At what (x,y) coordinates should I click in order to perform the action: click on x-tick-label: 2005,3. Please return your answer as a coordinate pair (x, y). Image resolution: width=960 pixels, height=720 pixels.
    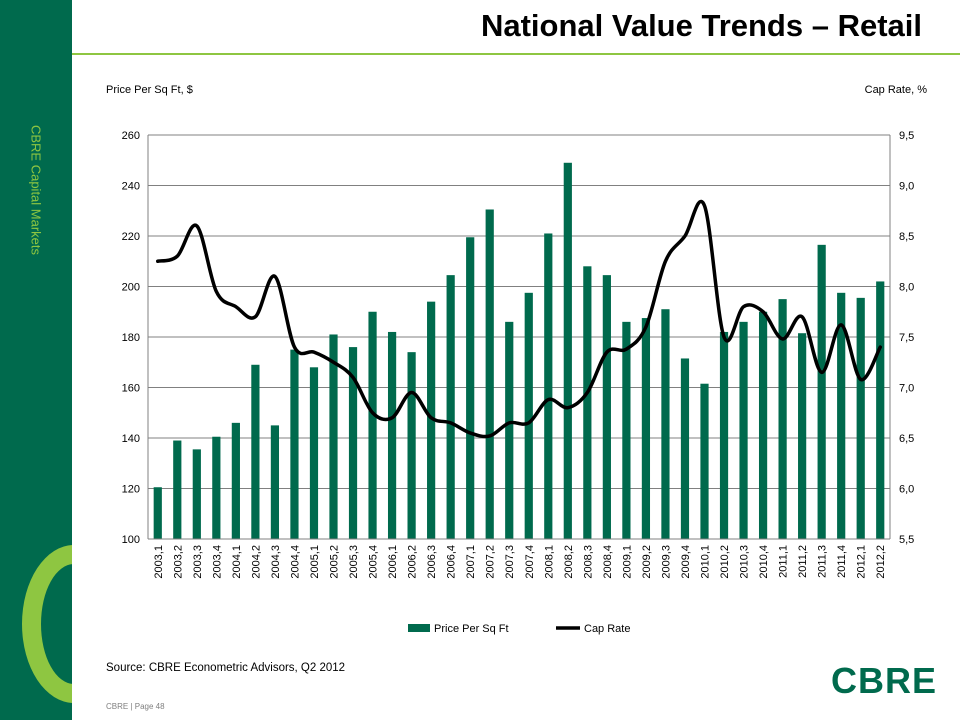
    Looking at the image, I should click on (354, 562).